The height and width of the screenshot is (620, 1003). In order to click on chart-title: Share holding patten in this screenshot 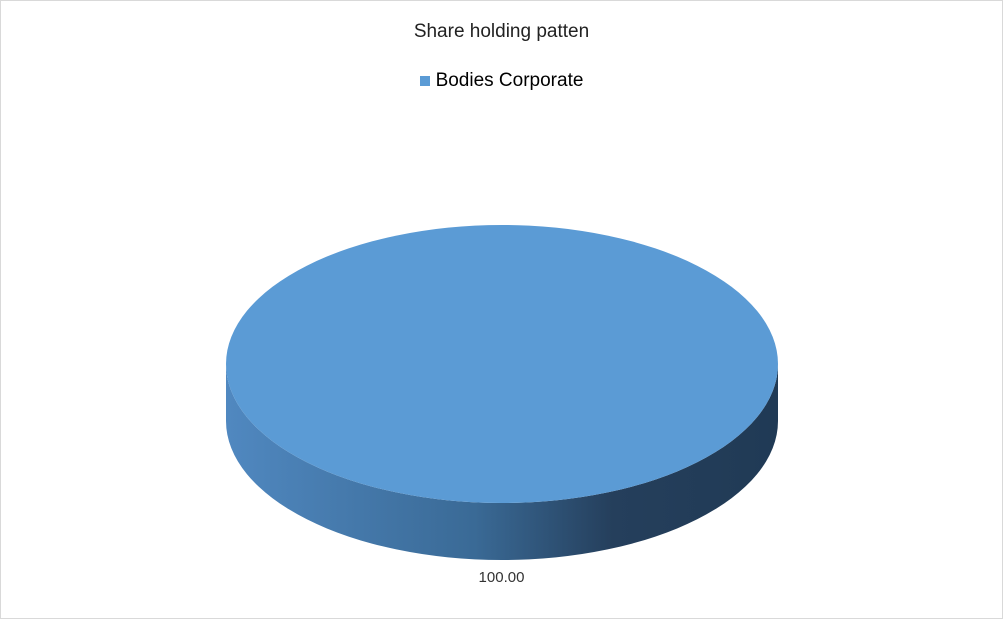, I will do `click(501, 31)`.